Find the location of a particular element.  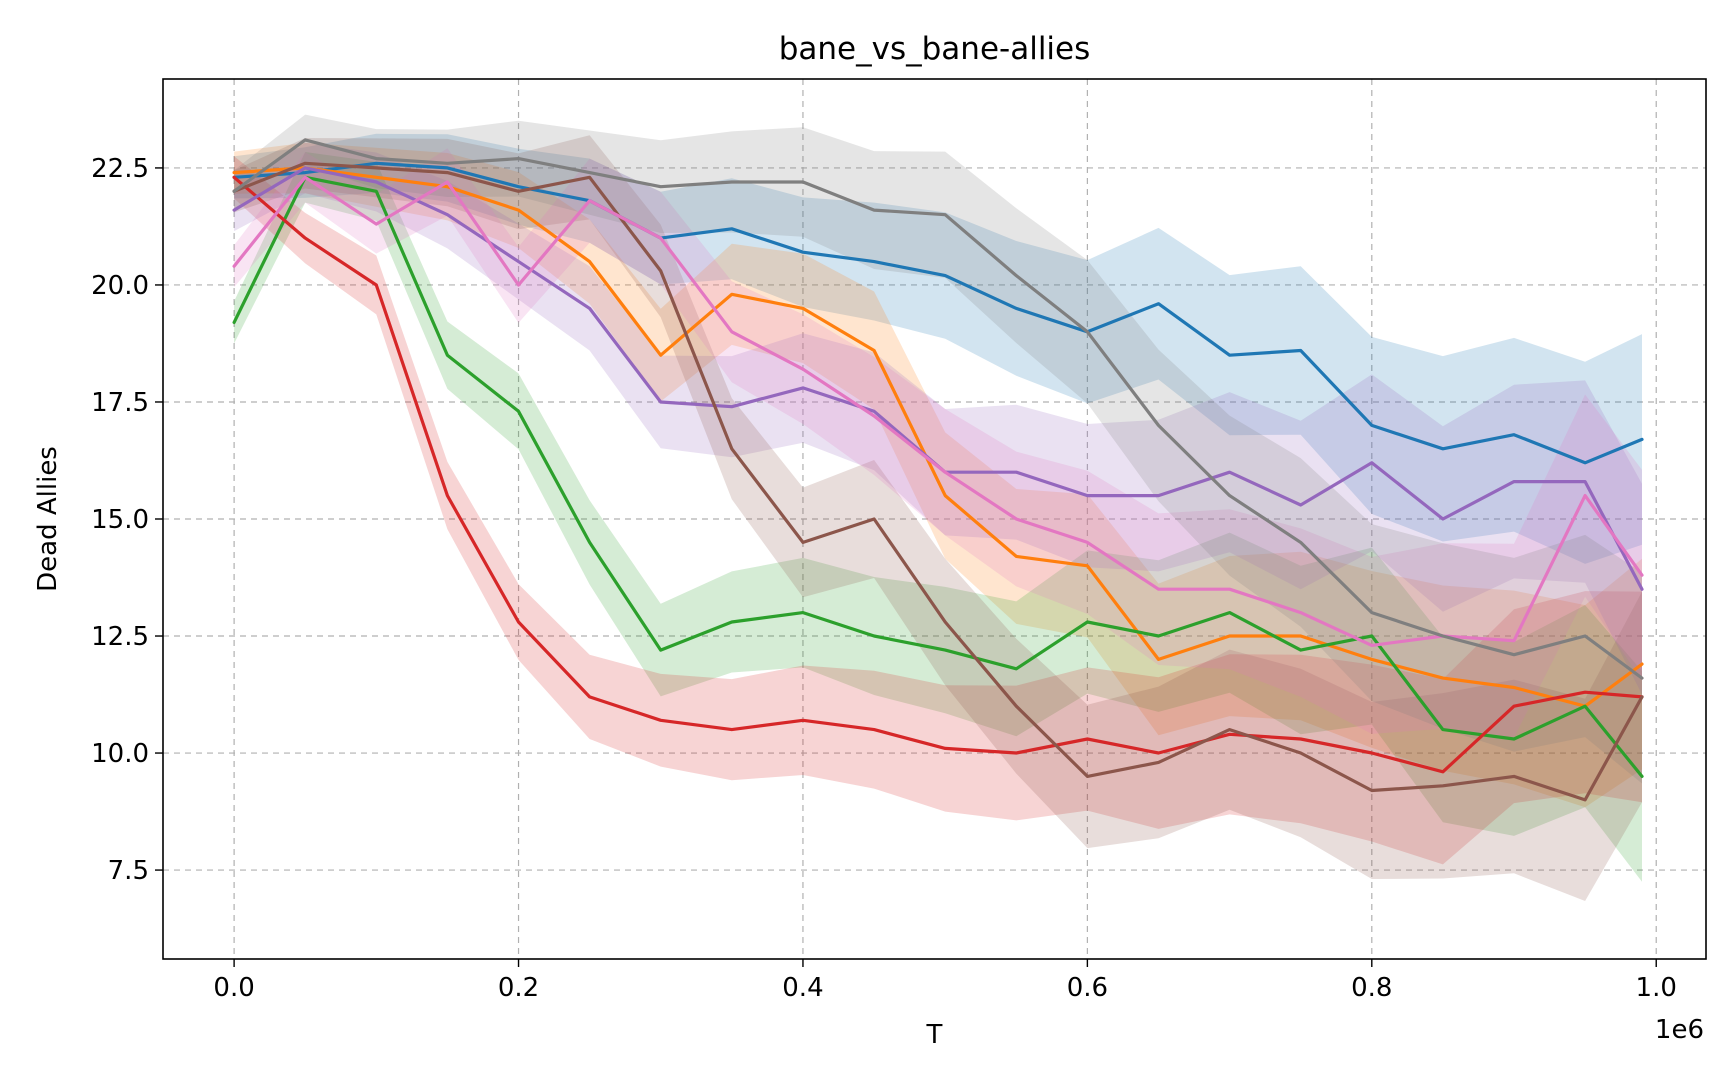

x-tick-label: 0.2 is located at coordinates (518, 988).